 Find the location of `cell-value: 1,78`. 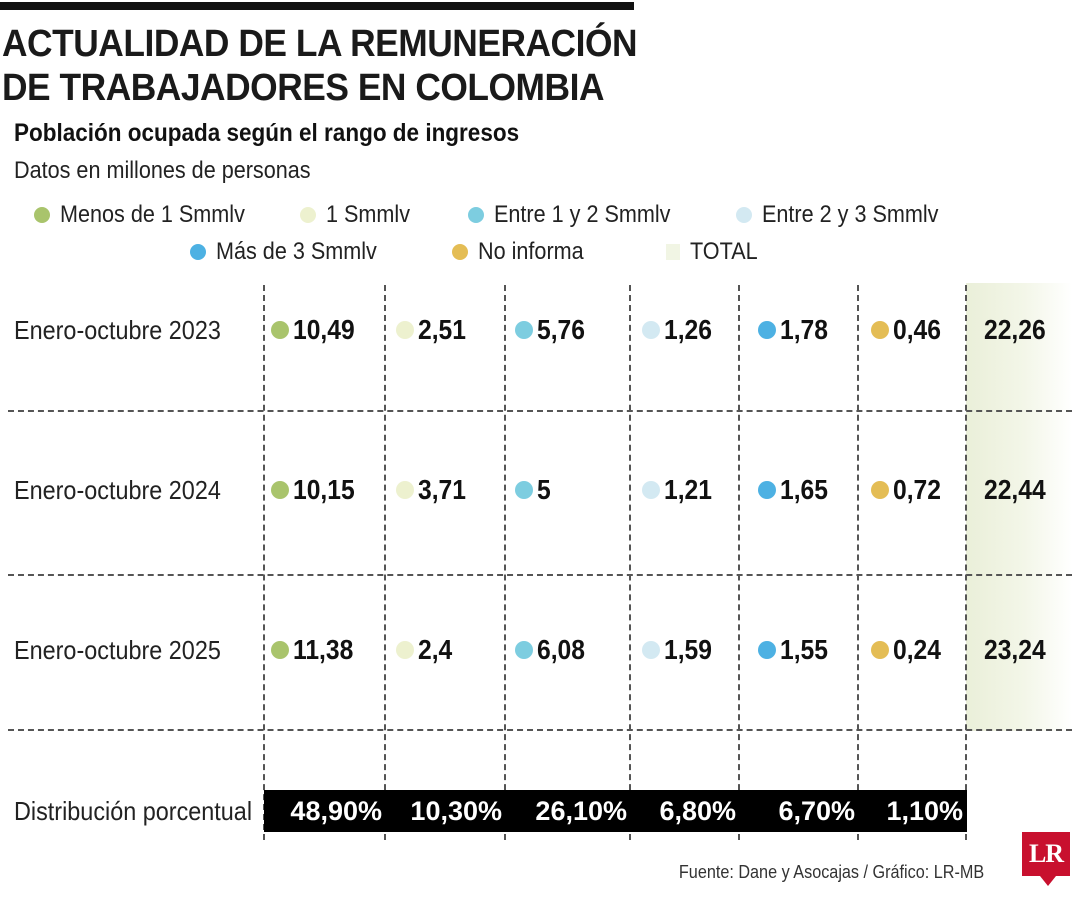

cell-value: 1,78 is located at coordinates (804, 329).